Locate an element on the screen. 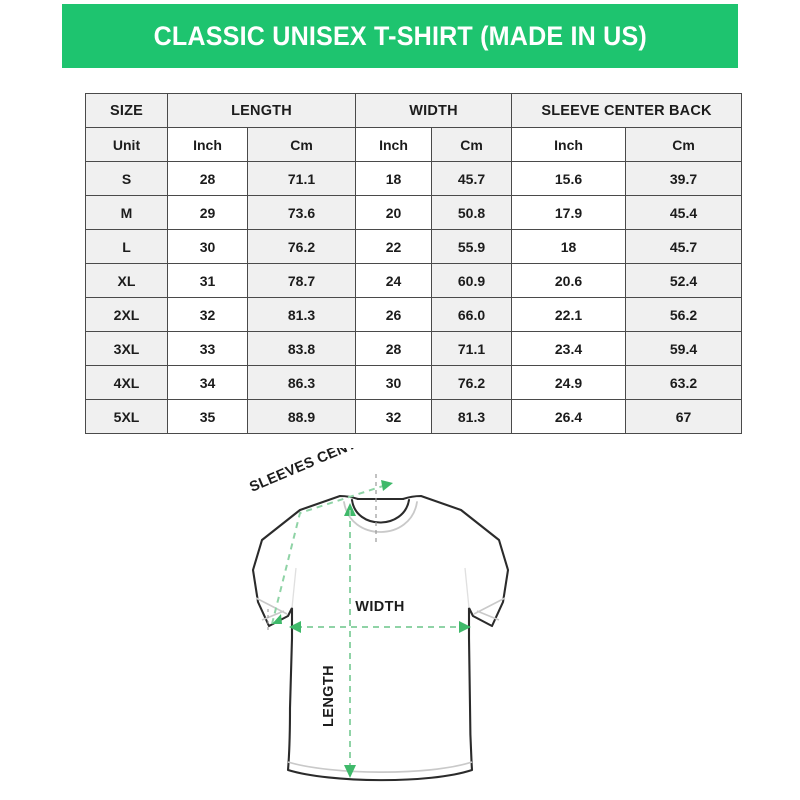  cell-sleeve-cm: 63.2 is located at coordinates (684, 382).